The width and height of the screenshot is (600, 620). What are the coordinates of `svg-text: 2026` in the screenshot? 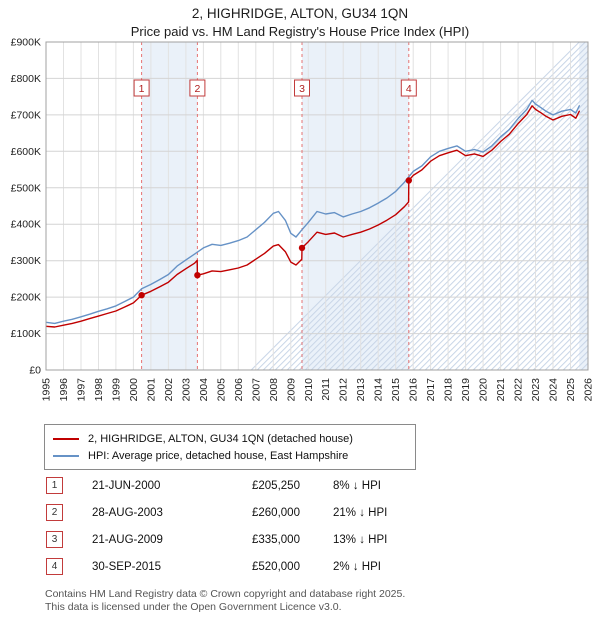 It's located at (589, 390).